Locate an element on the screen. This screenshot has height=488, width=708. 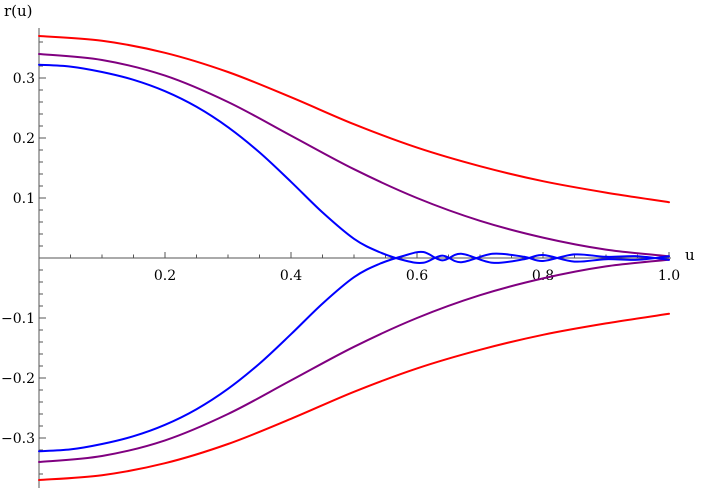
y-axis-label: r(u) is located at coordinates (18, 11).